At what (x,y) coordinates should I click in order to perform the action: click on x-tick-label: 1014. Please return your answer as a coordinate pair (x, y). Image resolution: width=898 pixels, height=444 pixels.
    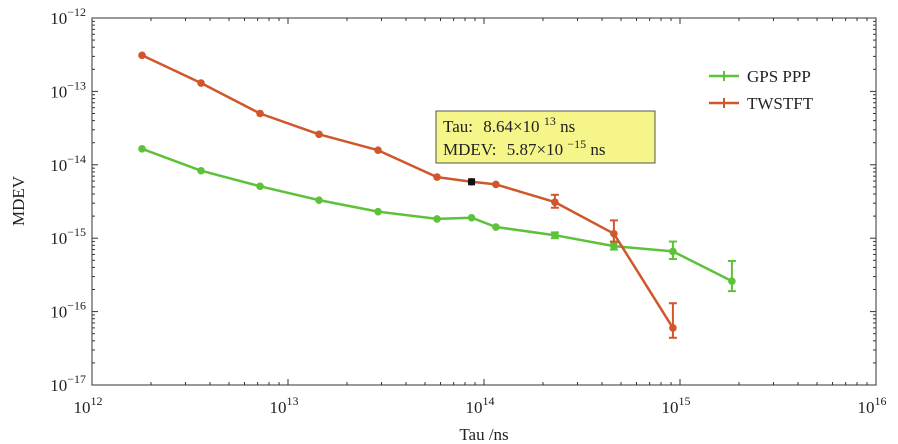
    Looking at the image, I should click on (480, 405).